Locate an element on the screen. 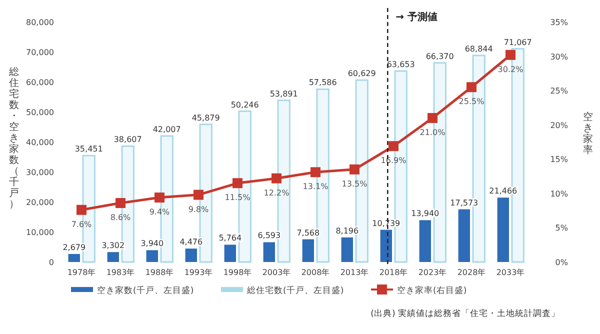  data-label: 50,246 is located at coordinates (244, 105).